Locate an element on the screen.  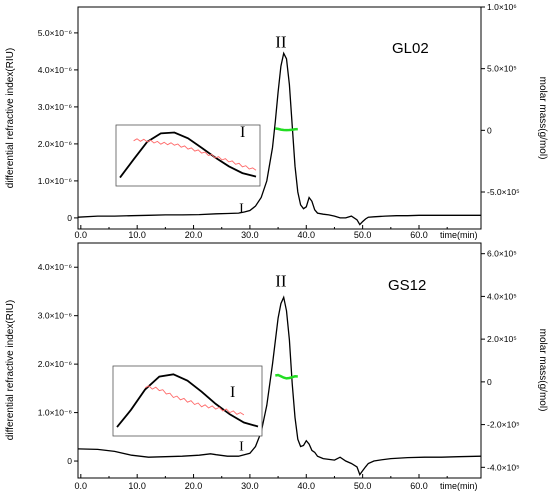
y-tick-label: 5.0×10⁻⁶ is located at coordinates (55, 33).